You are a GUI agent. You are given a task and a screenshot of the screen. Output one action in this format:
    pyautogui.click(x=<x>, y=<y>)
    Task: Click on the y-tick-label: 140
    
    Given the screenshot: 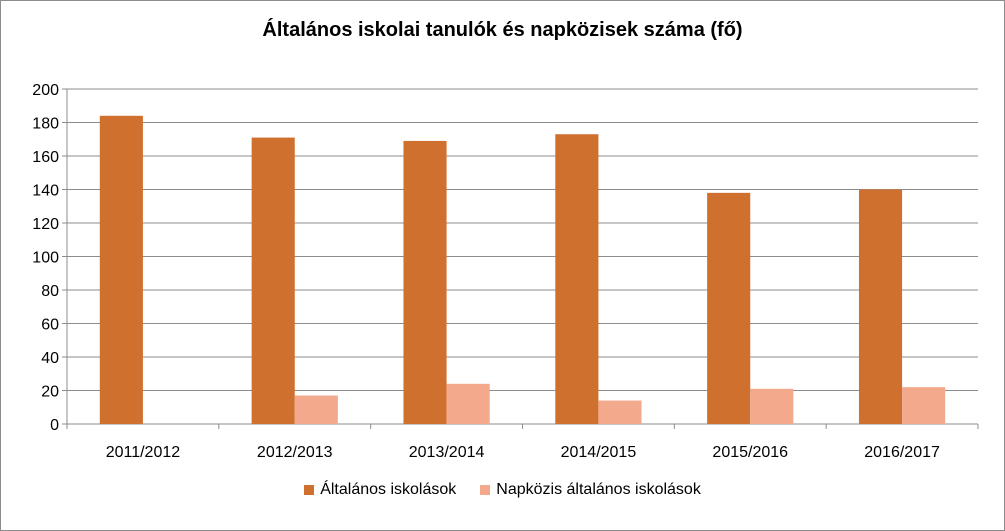 What is the action you would take?
    pyautogui.click(x=45, y=191)
    